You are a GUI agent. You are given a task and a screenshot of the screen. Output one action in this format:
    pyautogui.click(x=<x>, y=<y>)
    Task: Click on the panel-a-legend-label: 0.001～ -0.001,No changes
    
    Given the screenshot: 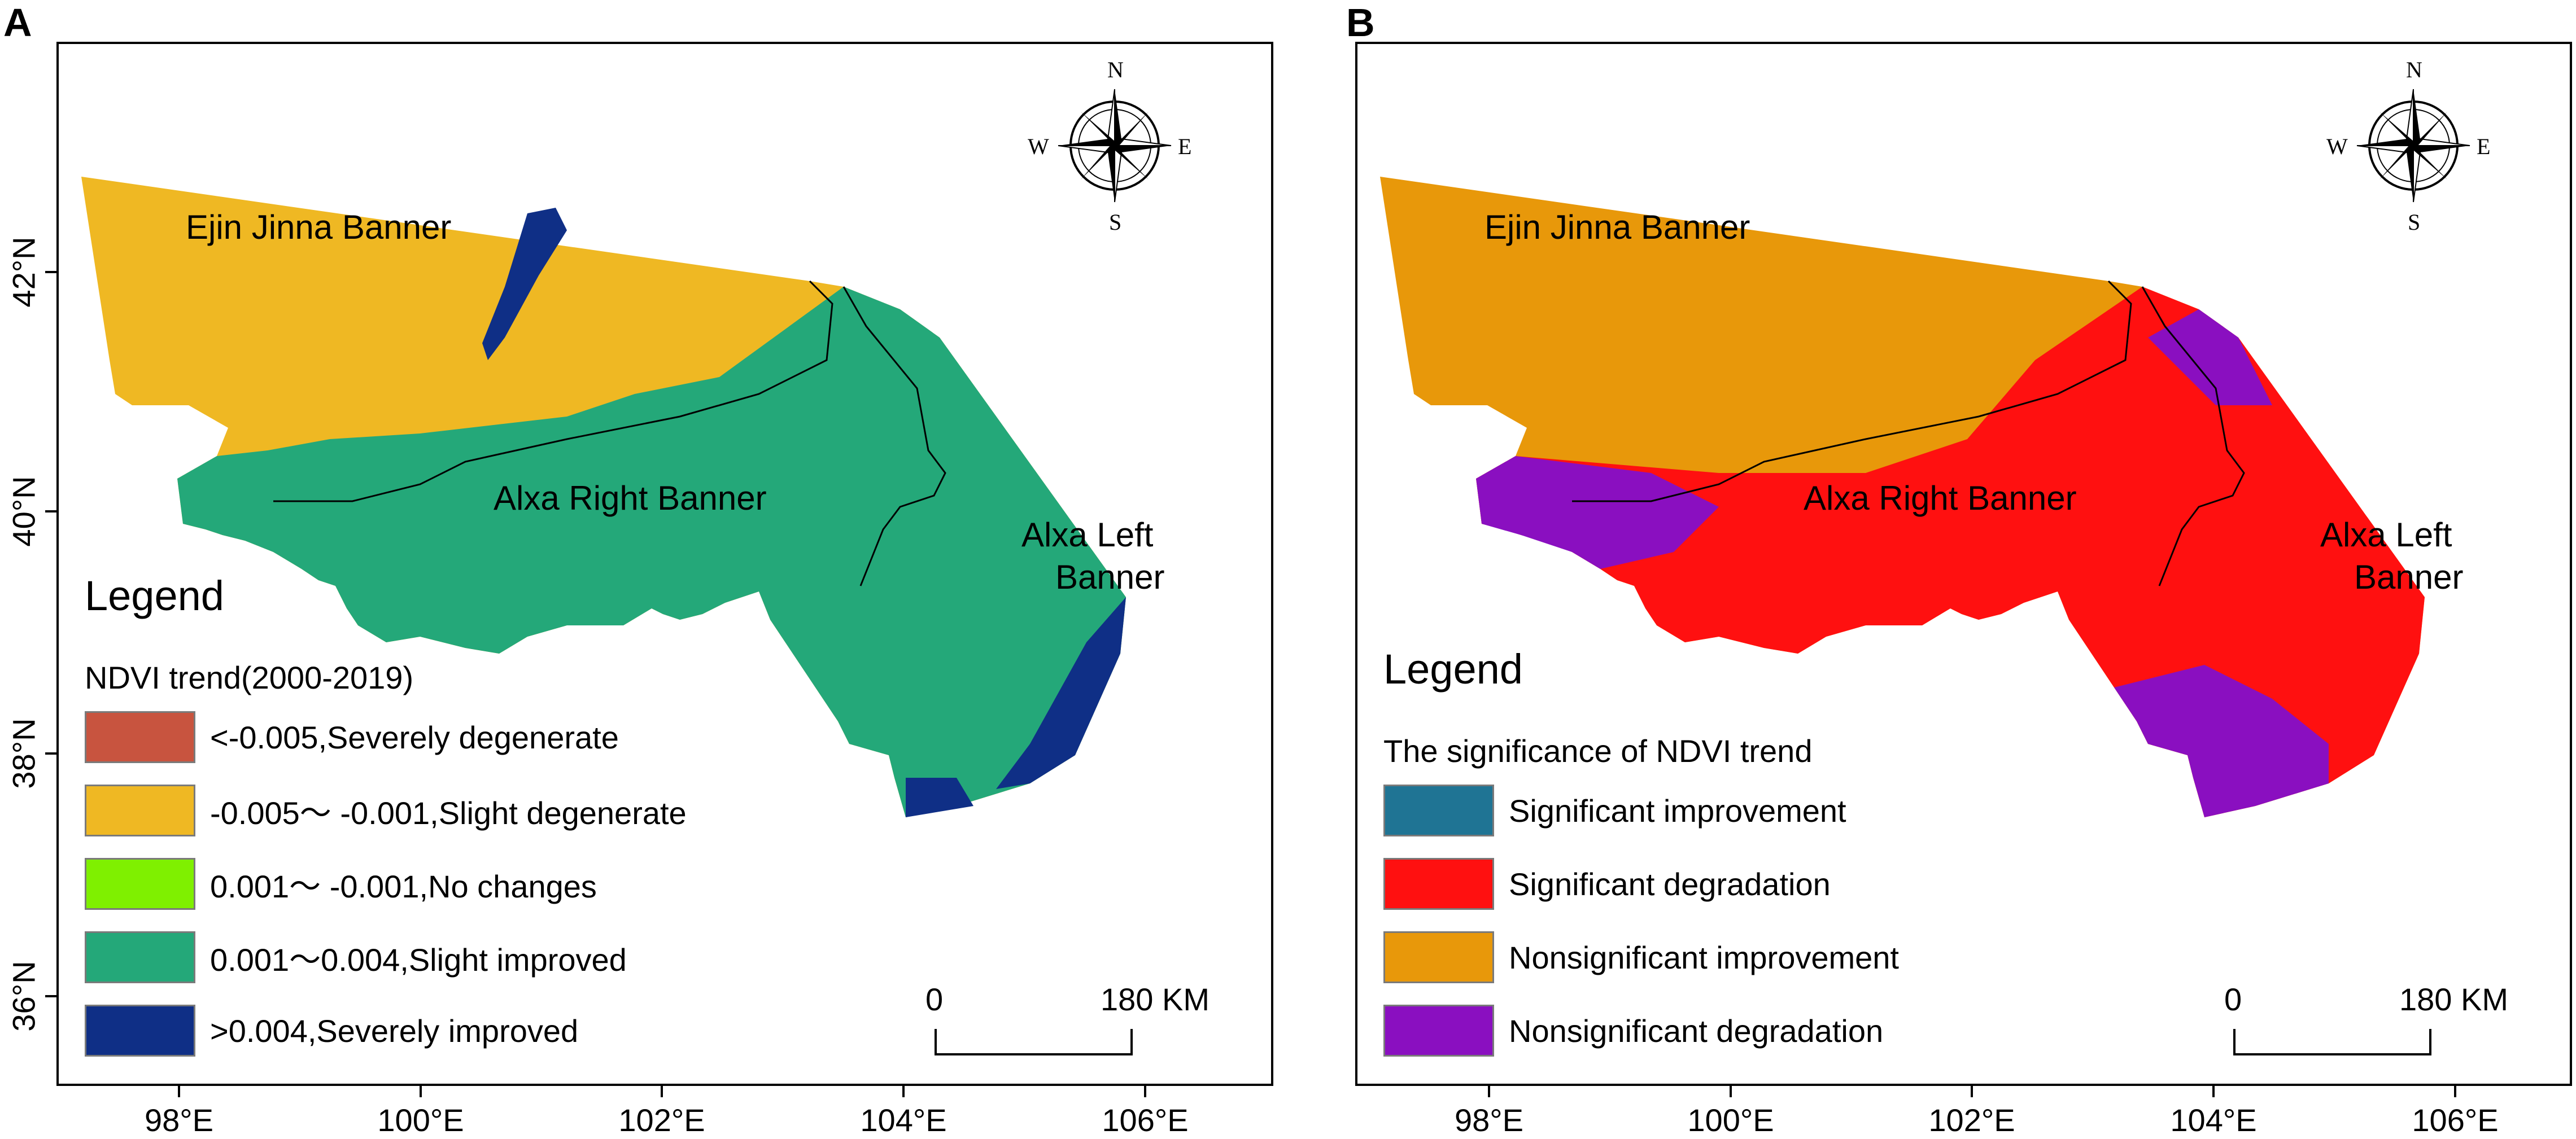 What is the action you would take?
    pyautogui.click(x=404, y=886)
    